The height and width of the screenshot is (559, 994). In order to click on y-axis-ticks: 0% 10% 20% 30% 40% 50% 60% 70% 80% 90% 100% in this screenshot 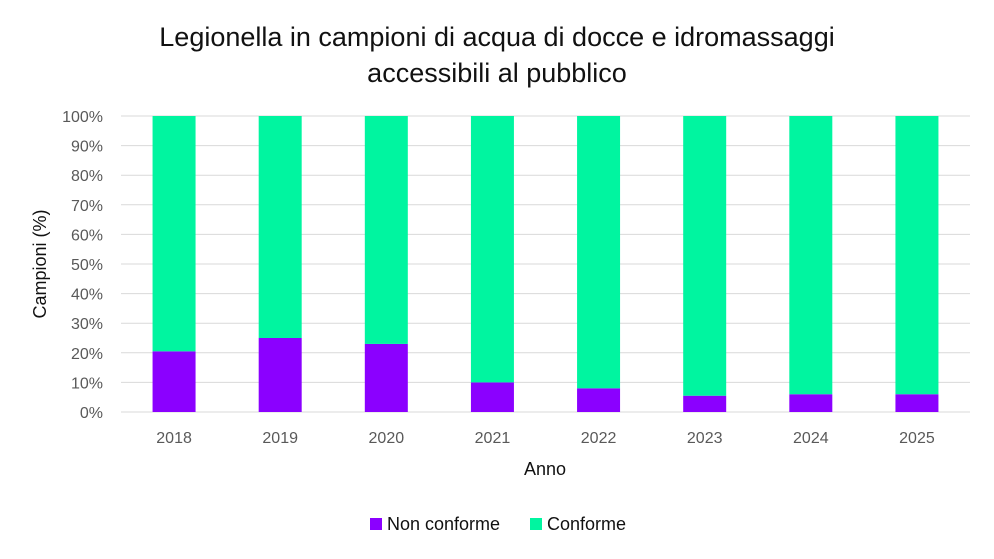, I will do `click(82, 265)`.